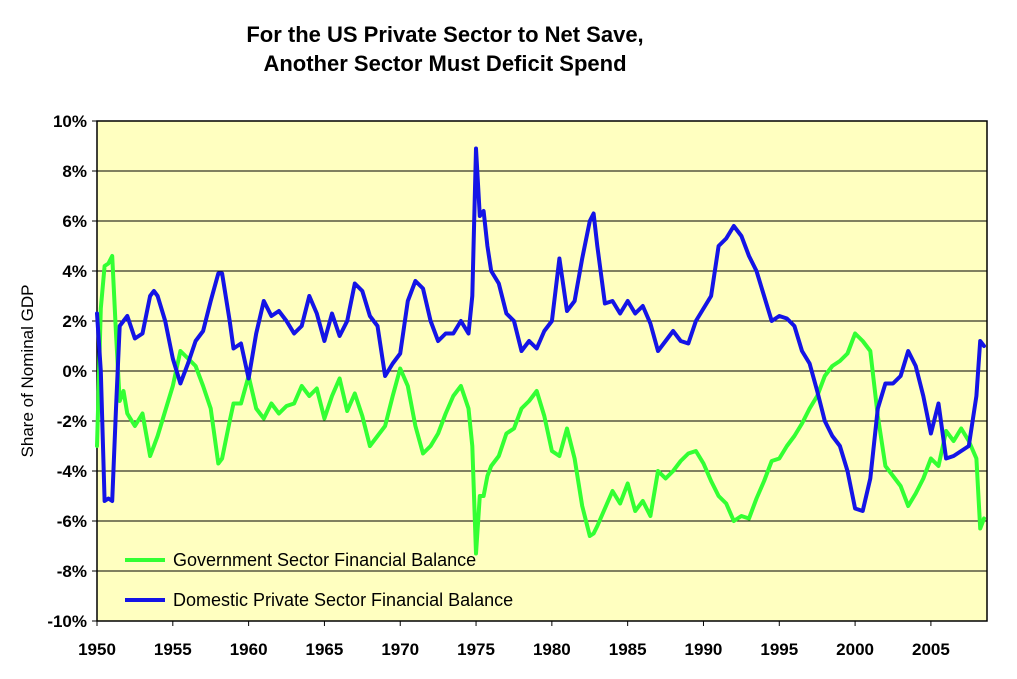 This screenshot has width=1017, height=679. I want to click on y-tick-label: -2%, so click(72, 421).